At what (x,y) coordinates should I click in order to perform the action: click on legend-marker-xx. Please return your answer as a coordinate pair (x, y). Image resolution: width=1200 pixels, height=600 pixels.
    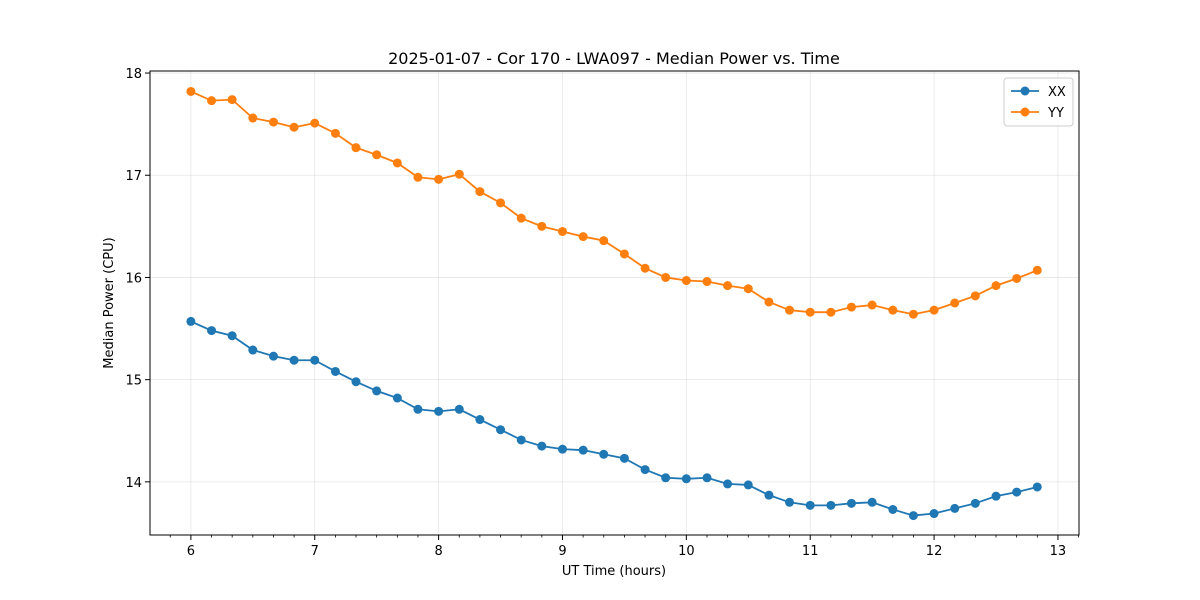
    Looking at the image, I should click on (1025, 91).